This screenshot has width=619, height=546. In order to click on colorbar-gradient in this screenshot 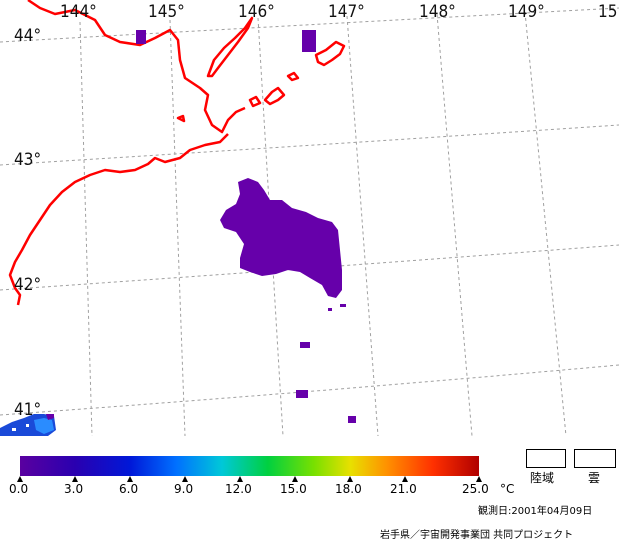, I will do `click(249, 466)`.